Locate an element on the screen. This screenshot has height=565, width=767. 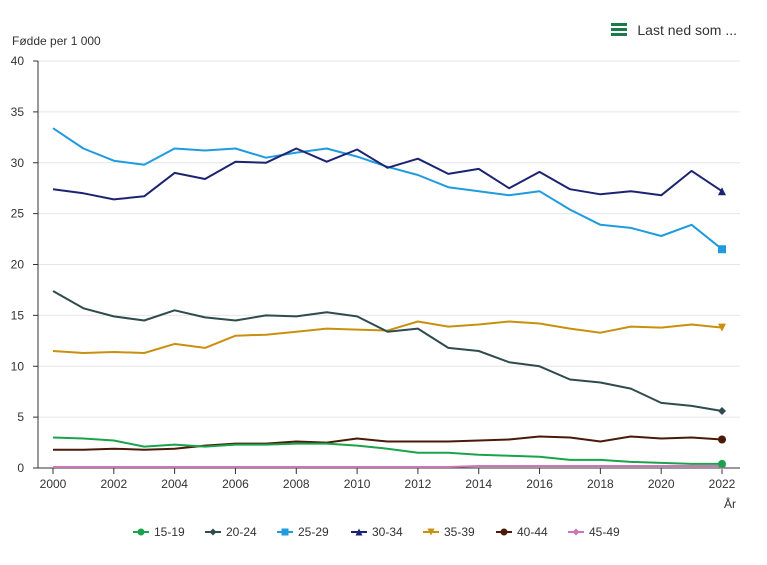
x-tick-label: 2006 is located at coordinates (235, 484).